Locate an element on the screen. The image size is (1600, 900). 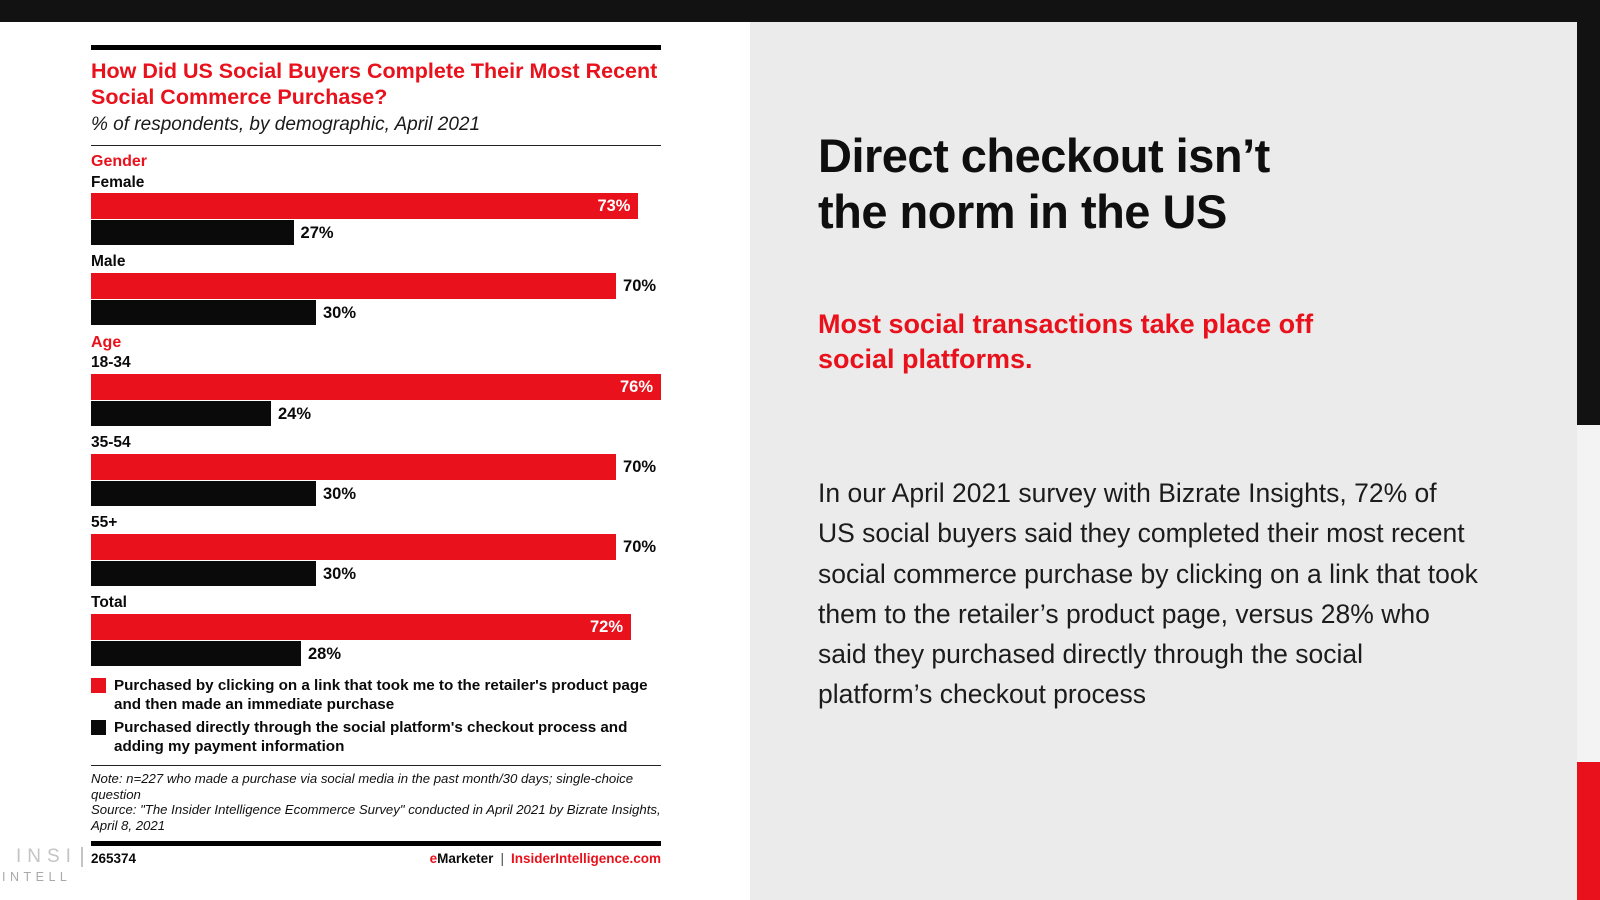
insider-intelligence-watermark: INSI INTELL is located at coordinates (41, 865).